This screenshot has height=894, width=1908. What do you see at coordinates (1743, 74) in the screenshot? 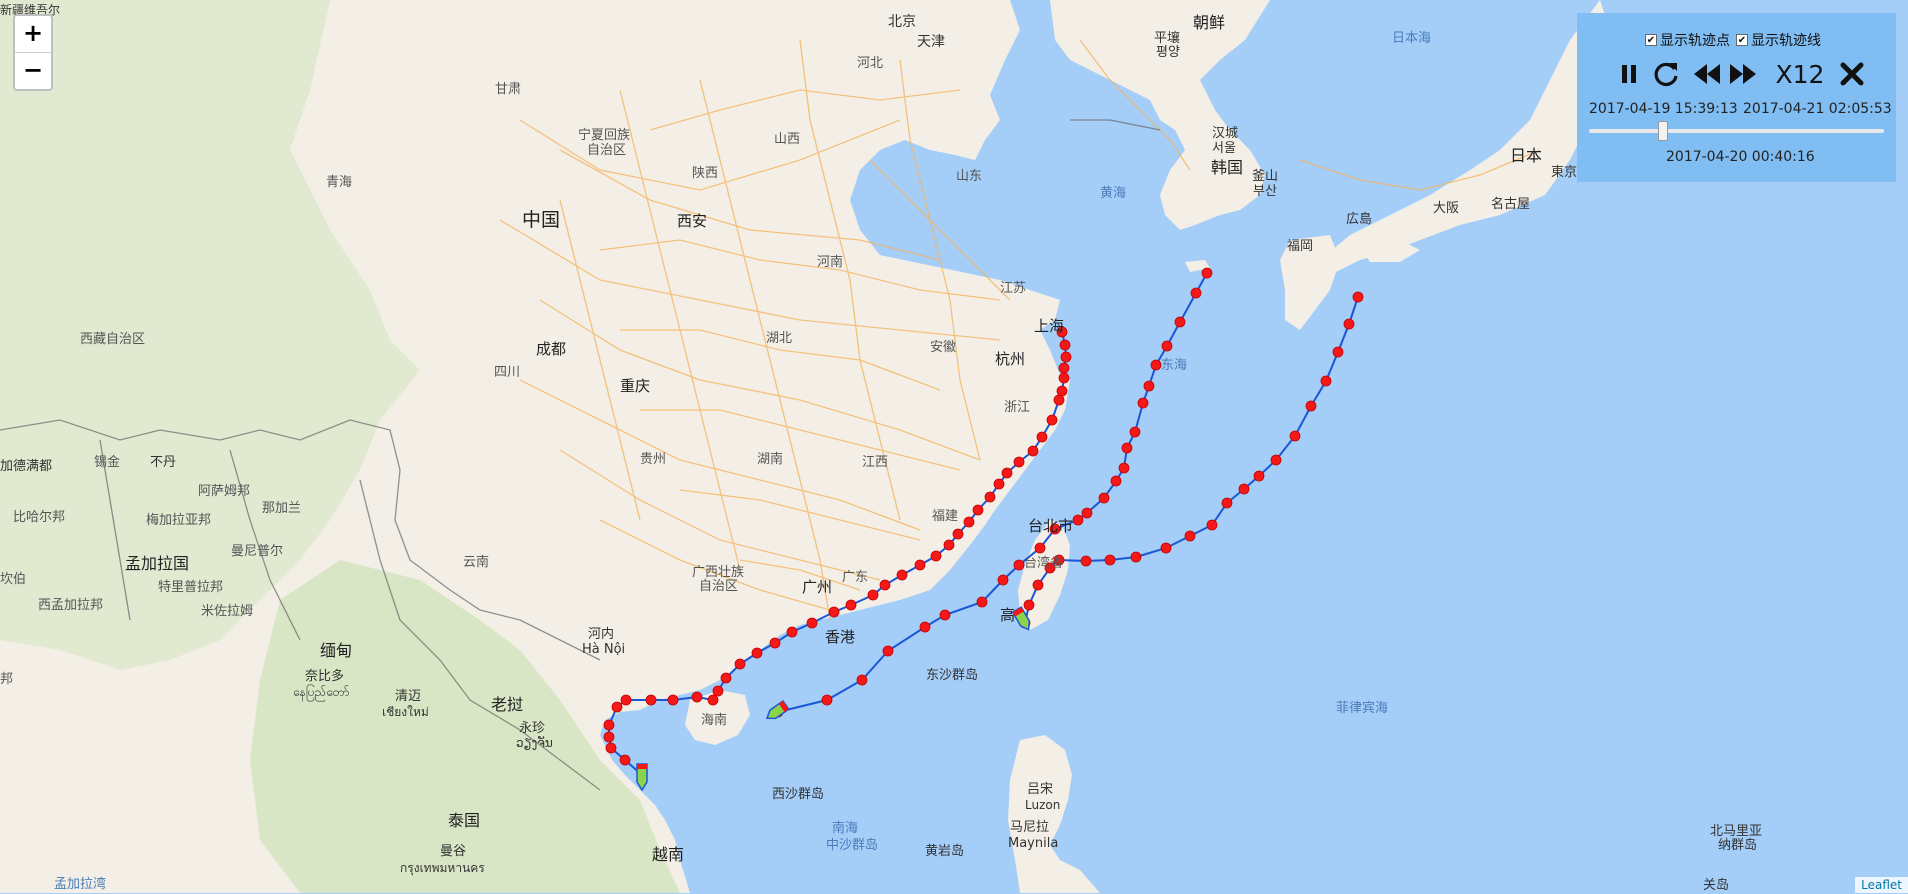
I see `forward-button` at bounding box center [1743, 74].